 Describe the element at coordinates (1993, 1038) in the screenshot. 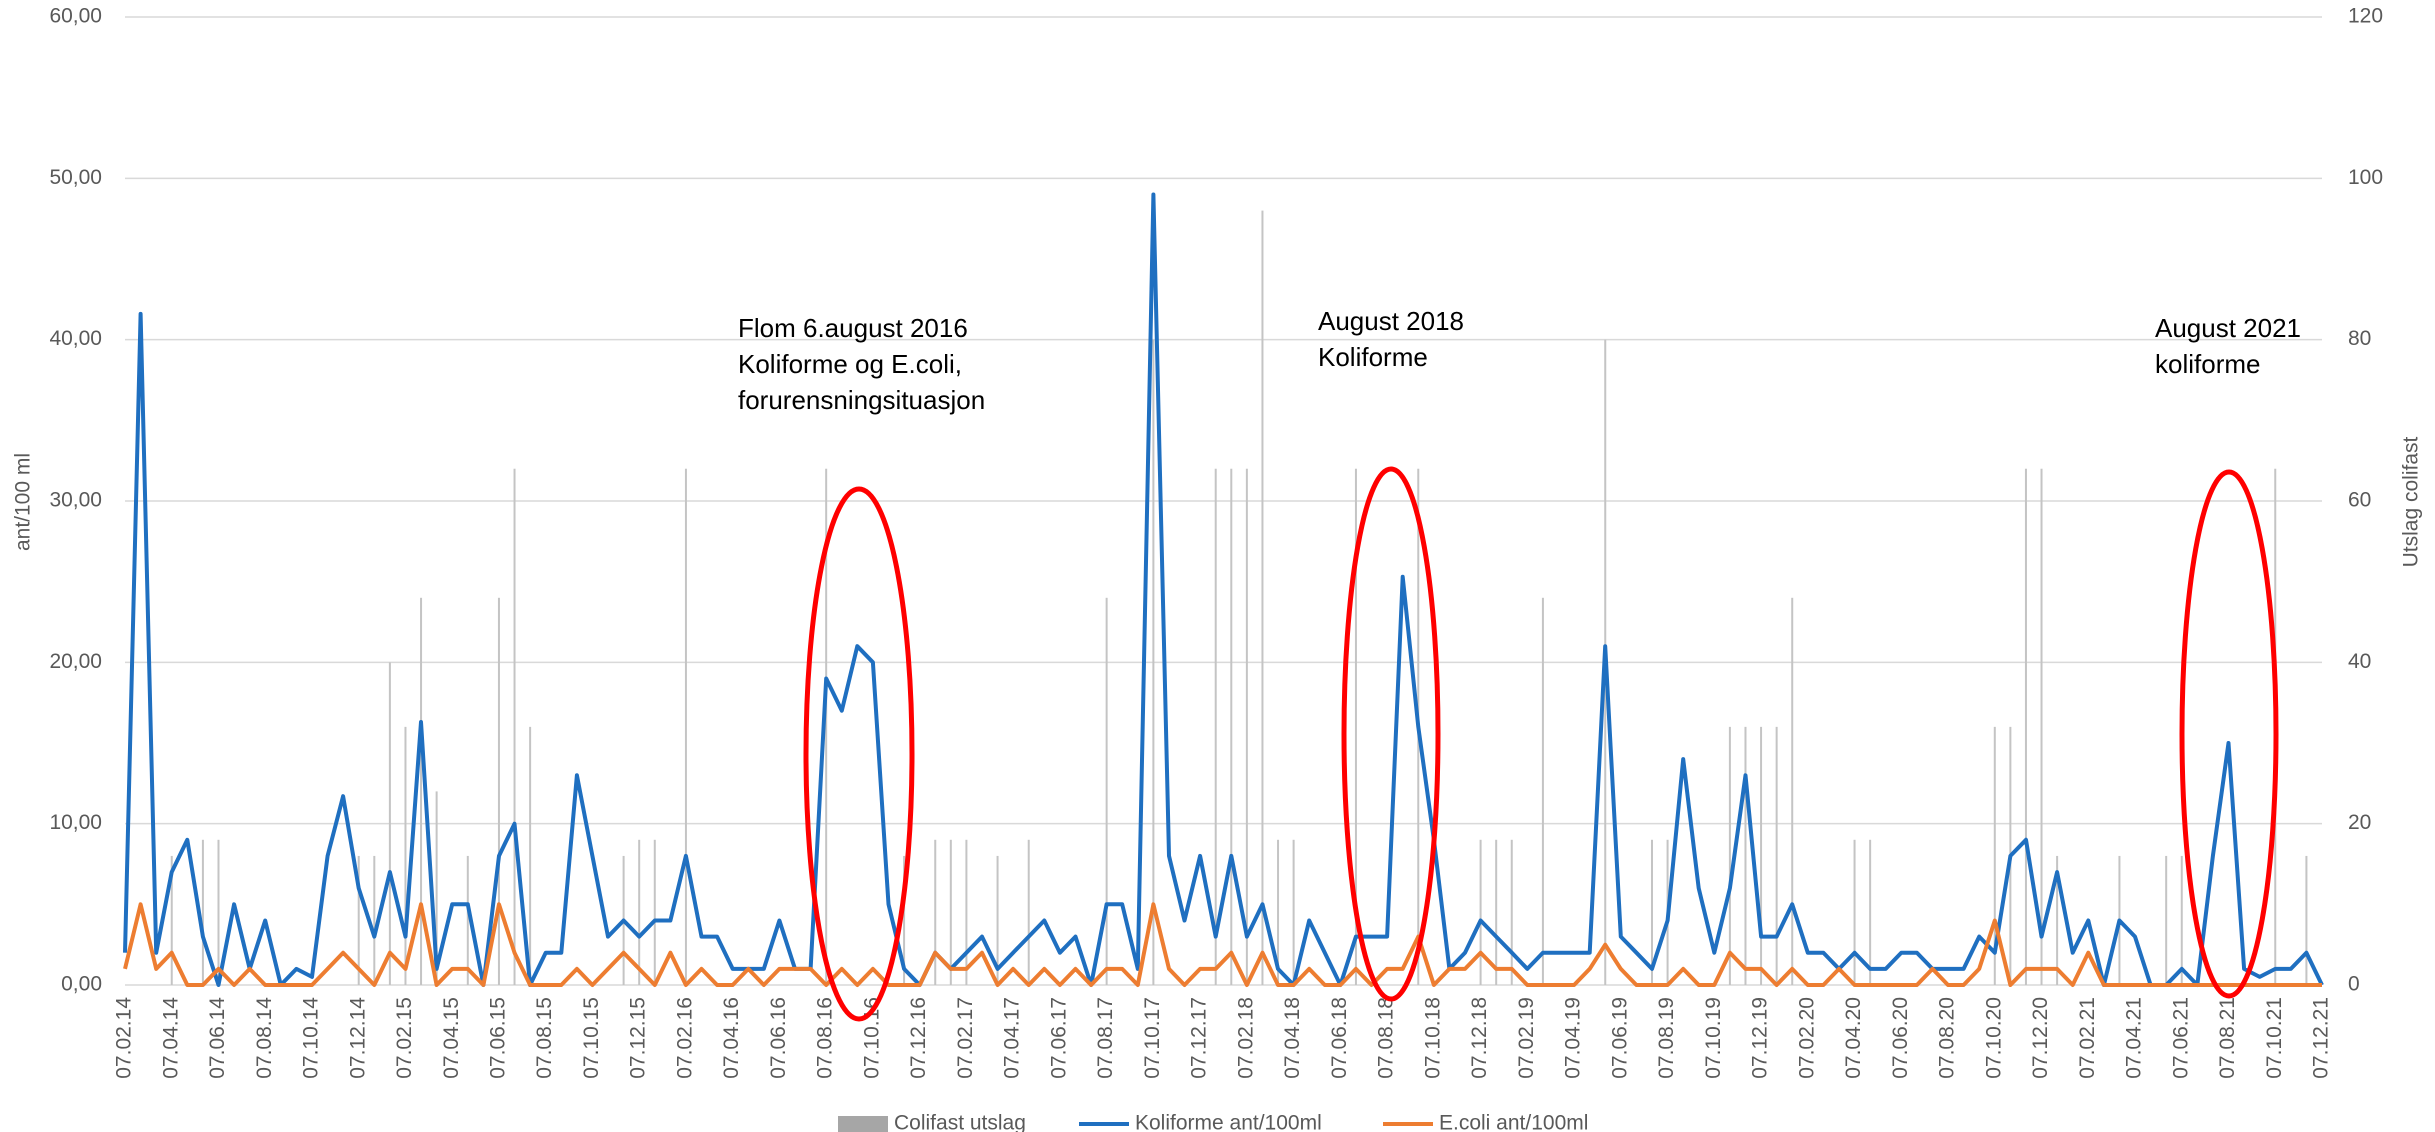

I see `x-tick-label: 07.10.20` at that location.